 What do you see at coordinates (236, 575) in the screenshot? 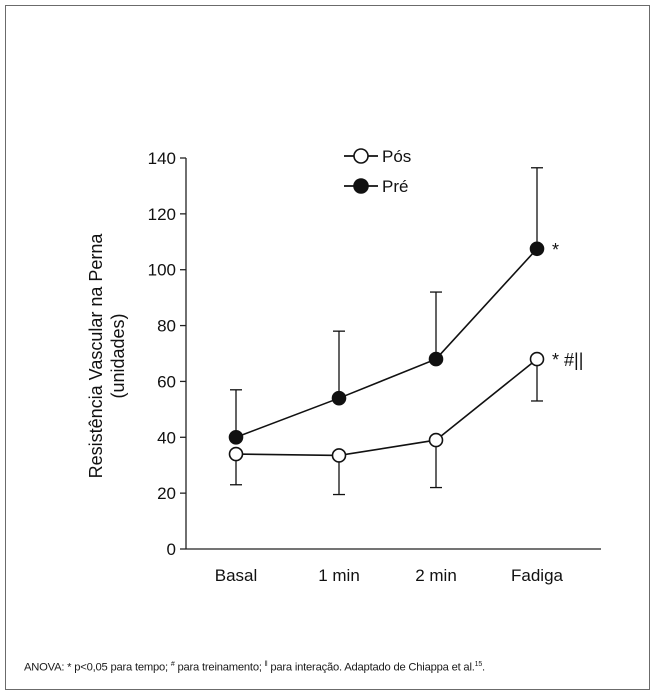
I see `x-tick-label: Basal` at bounding box center [236, 575].